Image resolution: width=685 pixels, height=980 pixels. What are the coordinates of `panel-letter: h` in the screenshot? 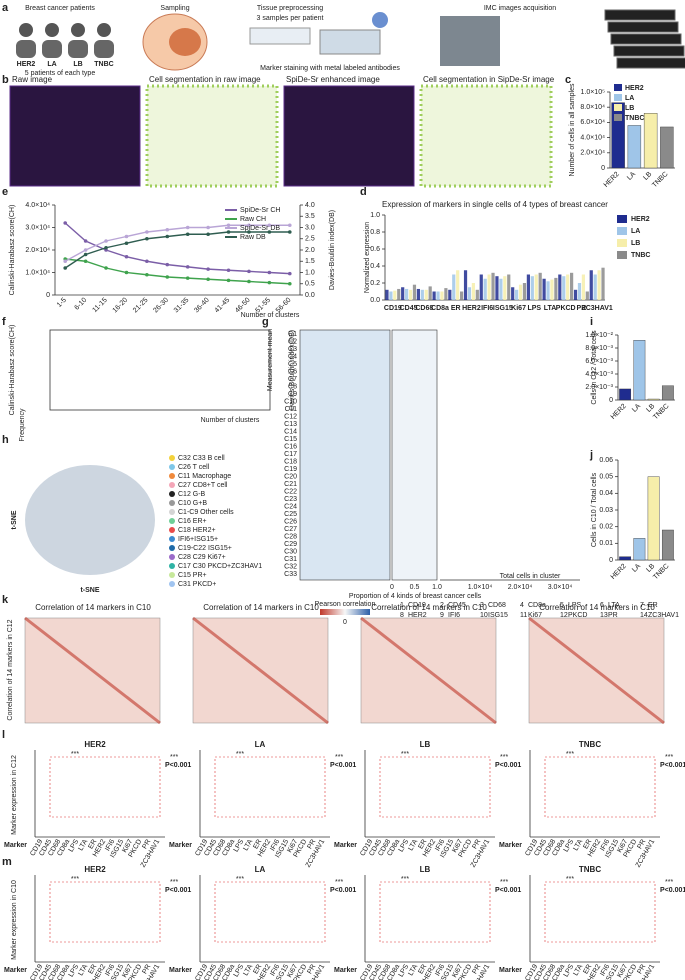 It's located at (5, 440).